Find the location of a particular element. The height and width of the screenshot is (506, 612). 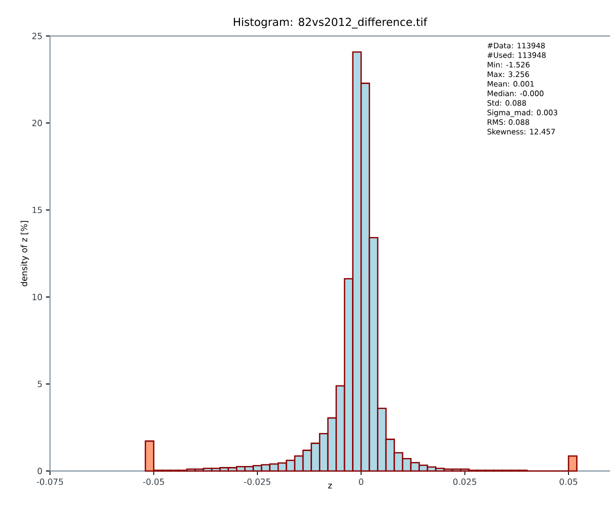

x-tick-label: -0.05 is located at coordinates (153, 481).